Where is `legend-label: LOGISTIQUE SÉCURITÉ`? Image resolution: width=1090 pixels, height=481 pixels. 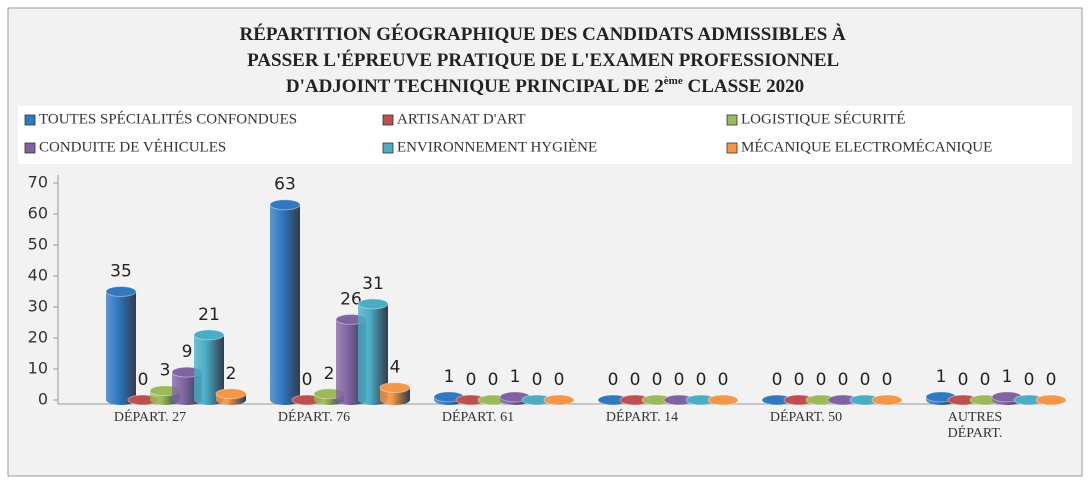 legend-label: LOGISTIQUE SÉCURITÉ is located at coordinates (823, 118).